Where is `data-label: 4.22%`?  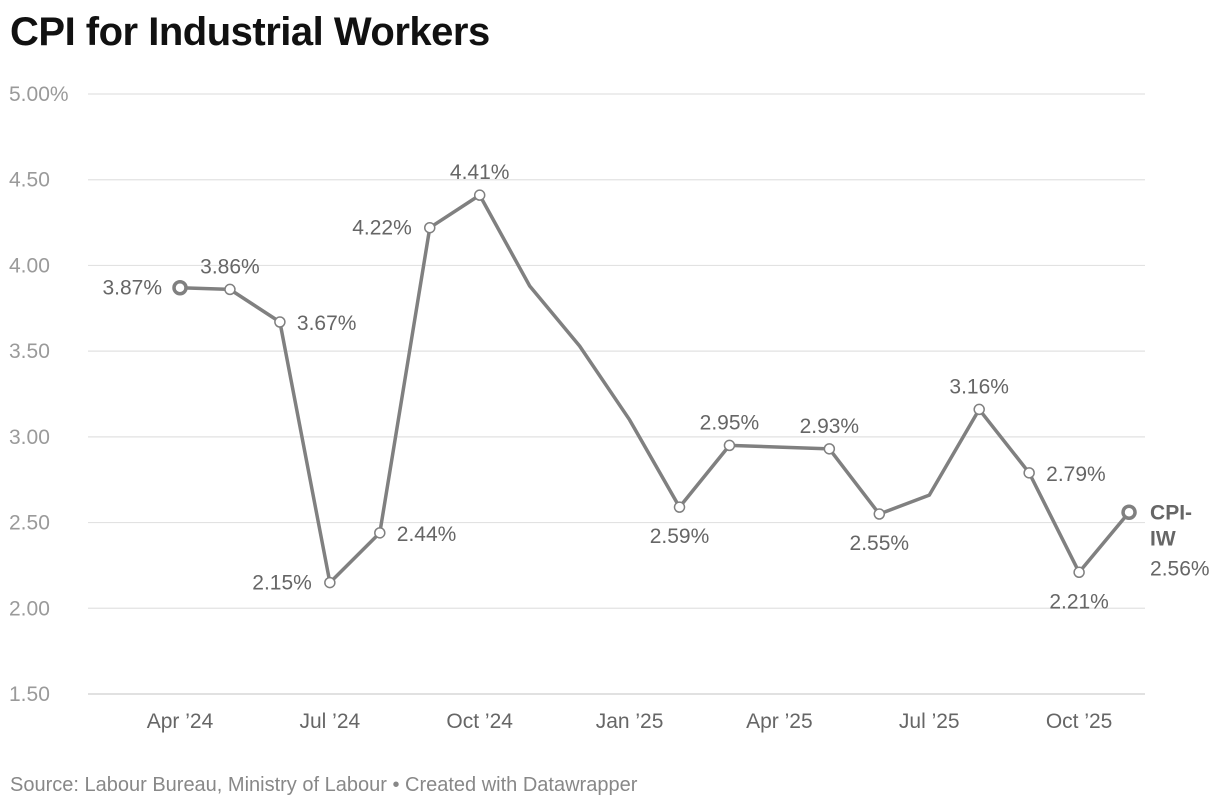
data-label: 4.22% is located at coordinates (382, 228).